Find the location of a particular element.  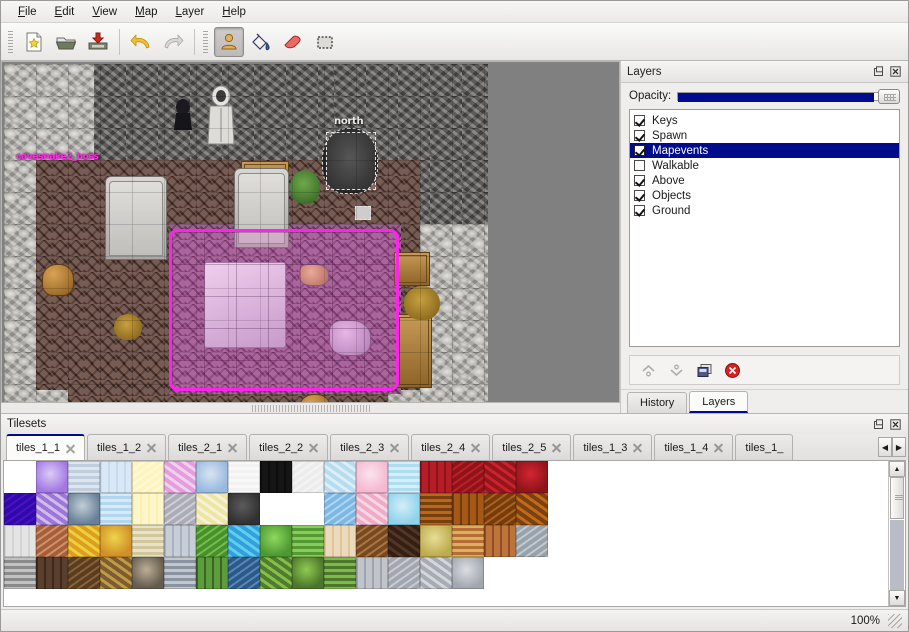

slider-knob is located at coordinates (889, 96).